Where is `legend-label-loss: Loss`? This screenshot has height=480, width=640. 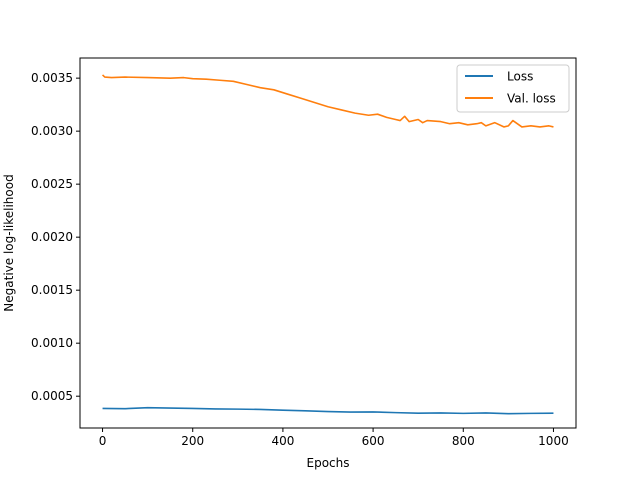 legend-label-loss: Loss is located at coordinates (520, 77).